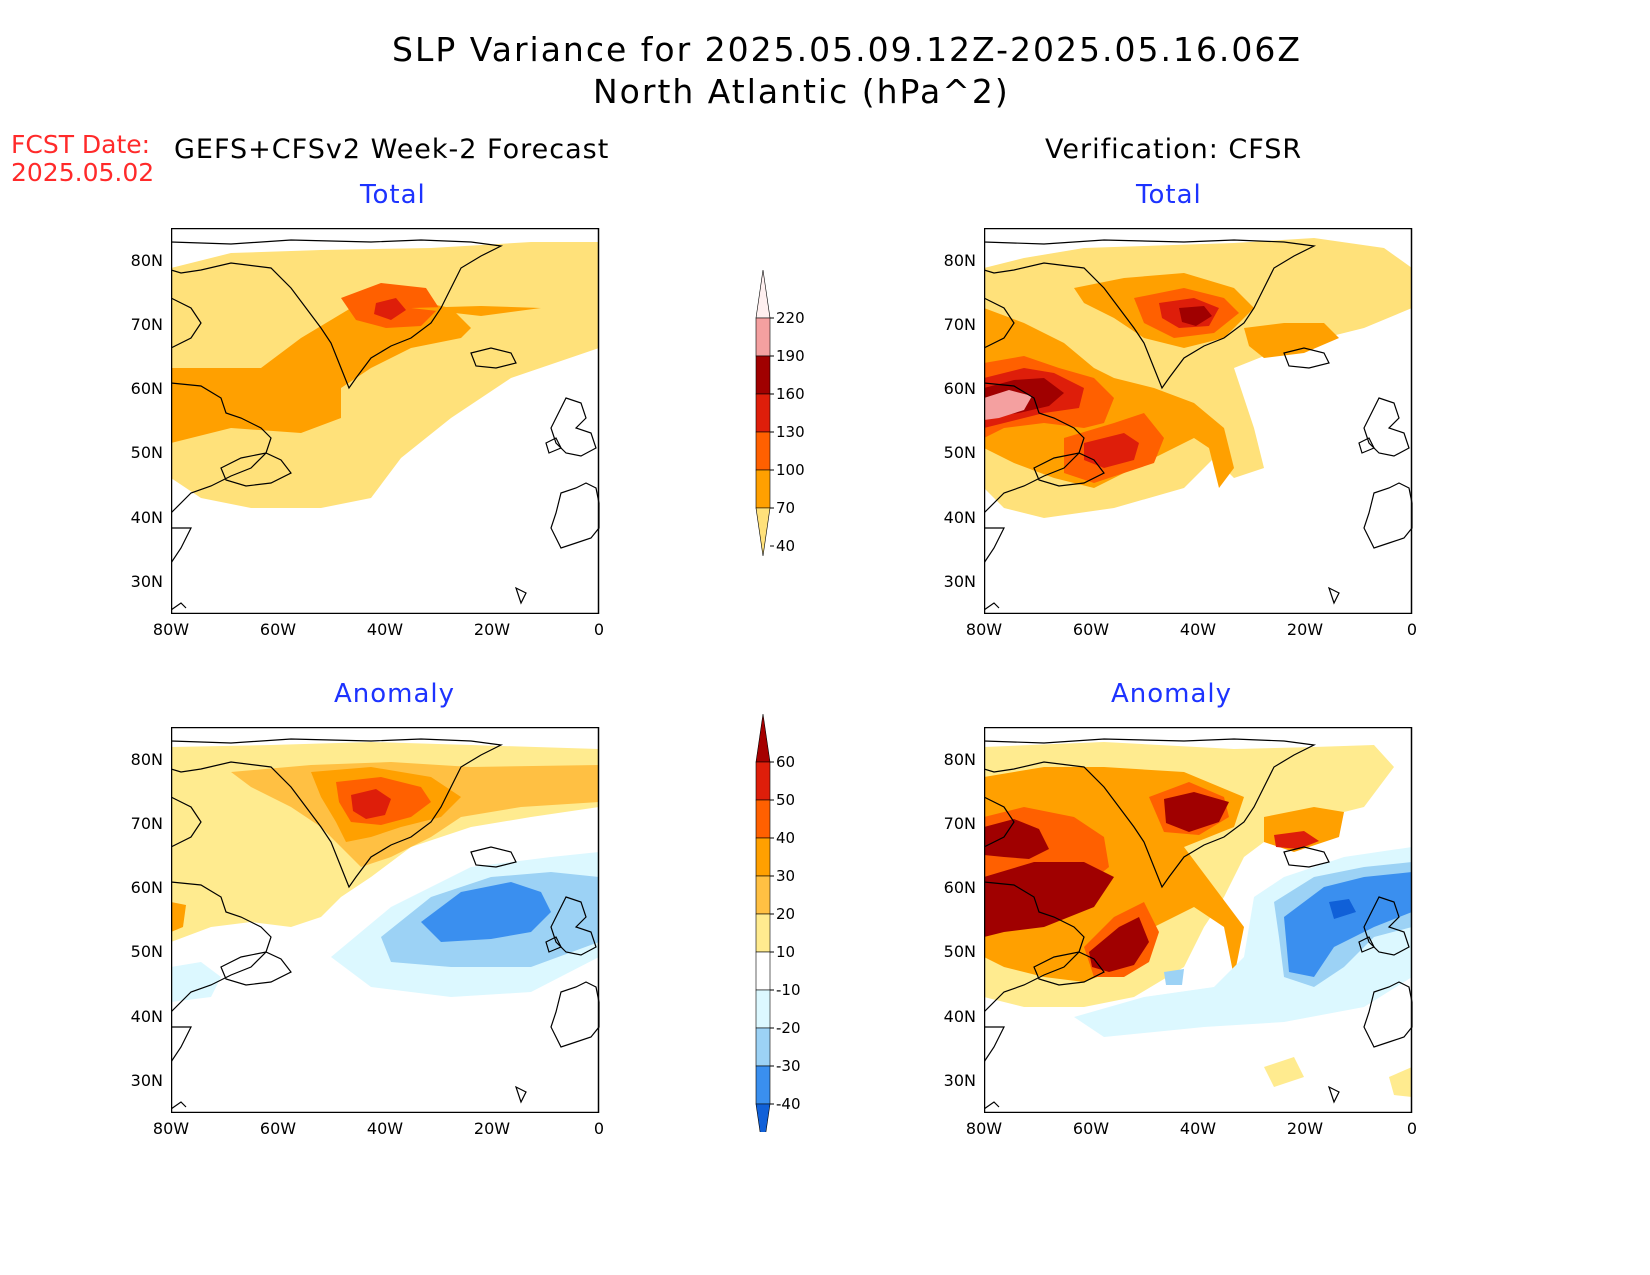 Image resolution: width=1650 pixels, height=1275 pixels. I want to click on colorbar-level-label: -10, so click(788, 990).